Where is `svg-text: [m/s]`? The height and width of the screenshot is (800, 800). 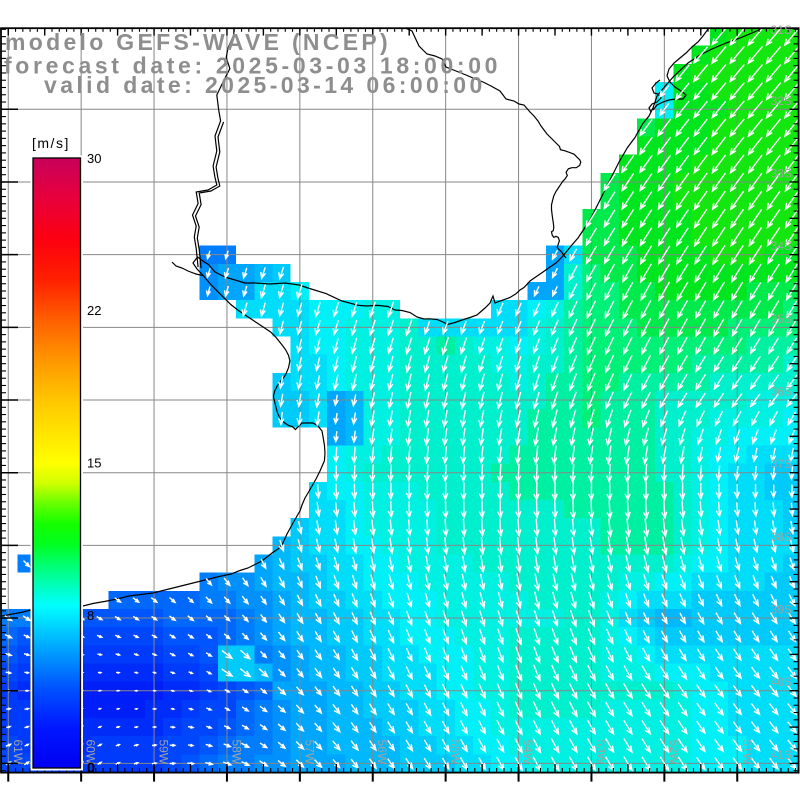
svg-text: [m/s] is located at coordinates (51, 143).